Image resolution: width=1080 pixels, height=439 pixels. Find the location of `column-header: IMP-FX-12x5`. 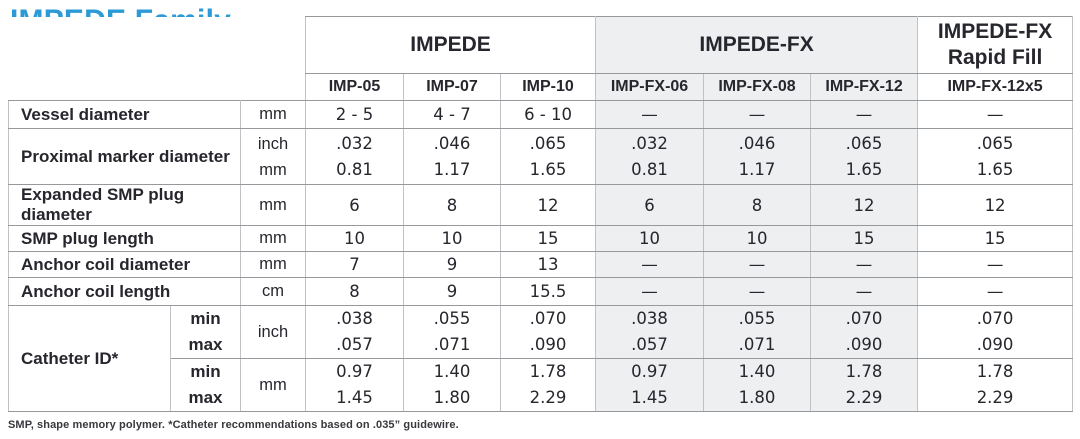

column-header: IMP-FX-12x5 is located at coordinates (995, 87).